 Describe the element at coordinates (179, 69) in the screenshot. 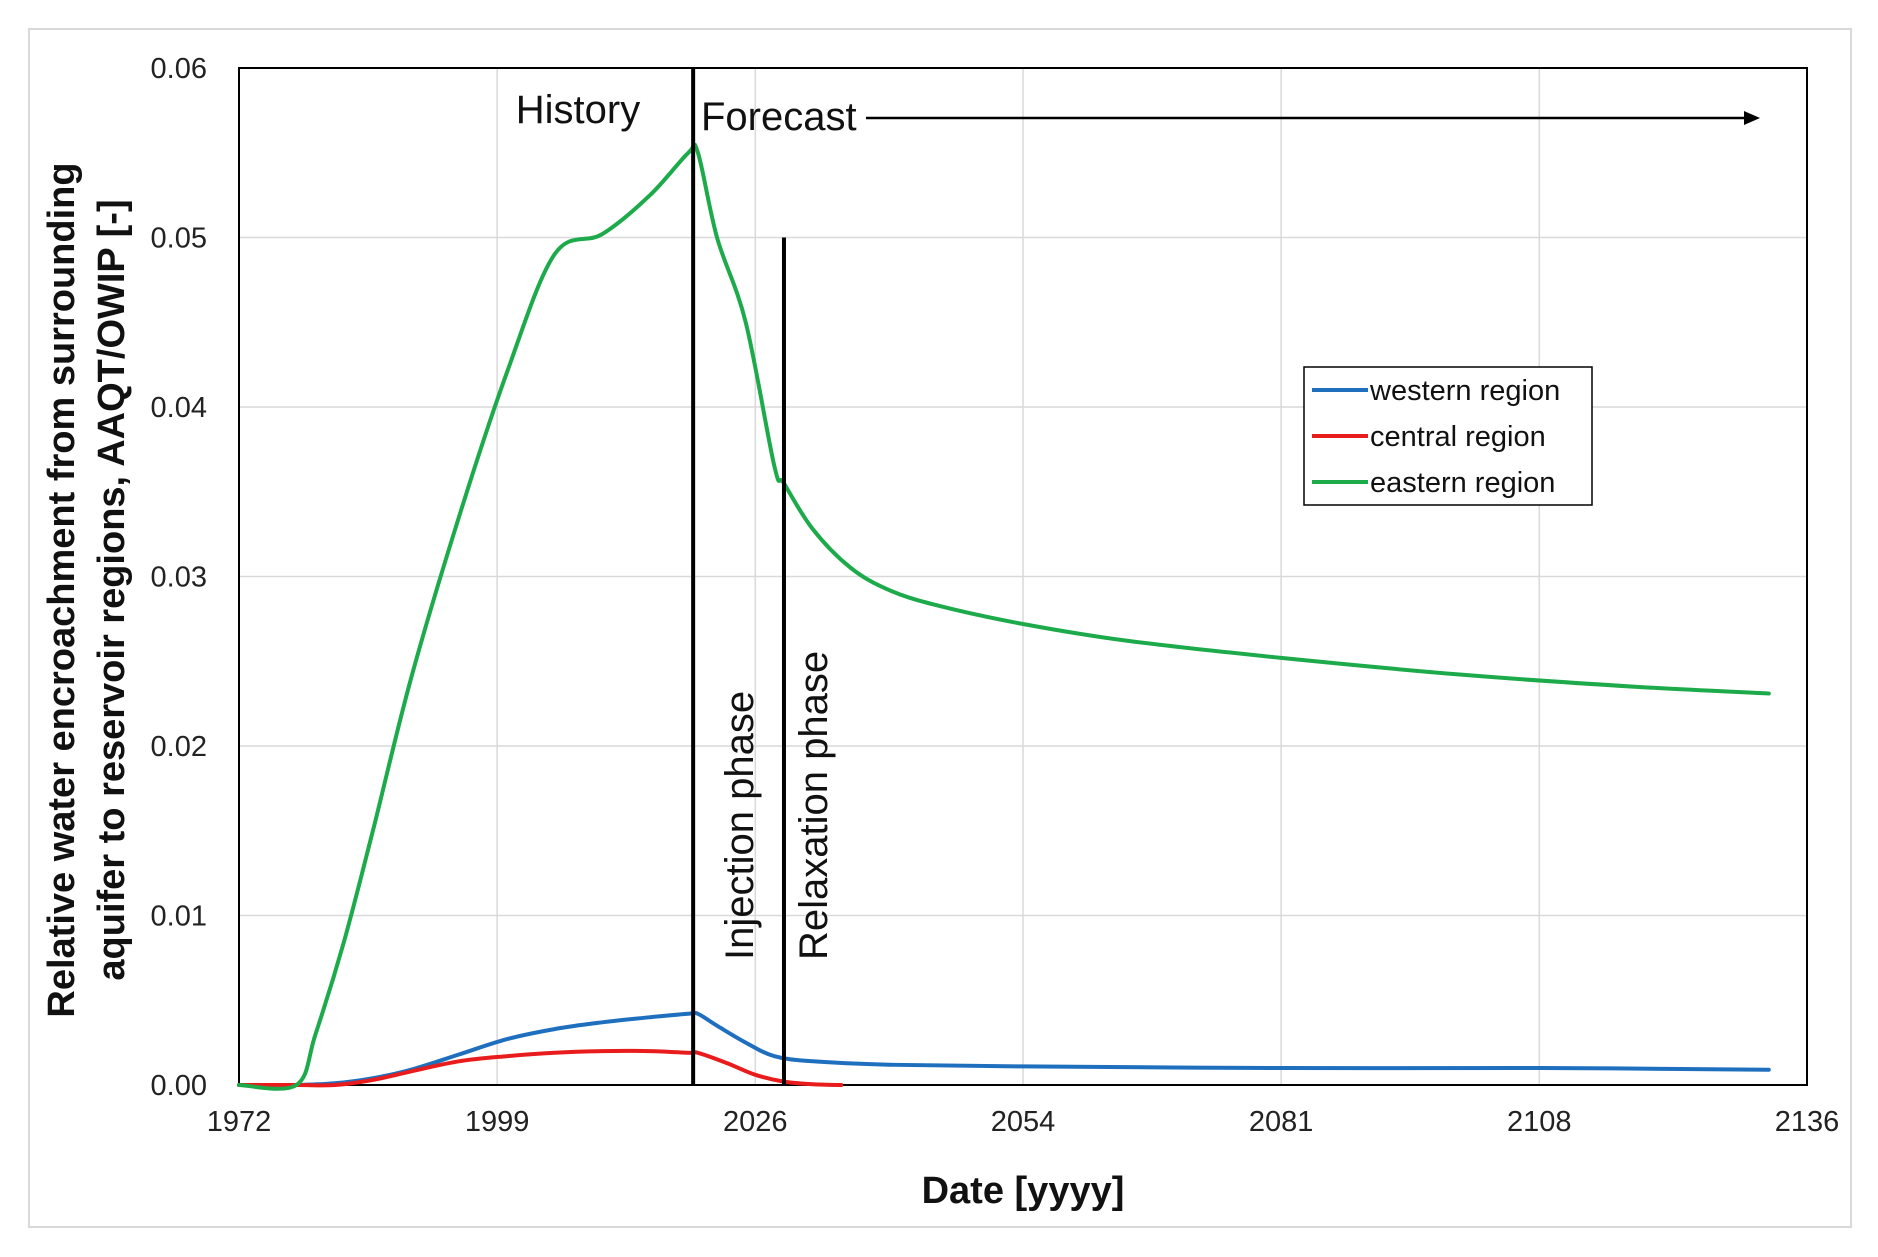

I see `y-tick-label: 0.06` at that location.